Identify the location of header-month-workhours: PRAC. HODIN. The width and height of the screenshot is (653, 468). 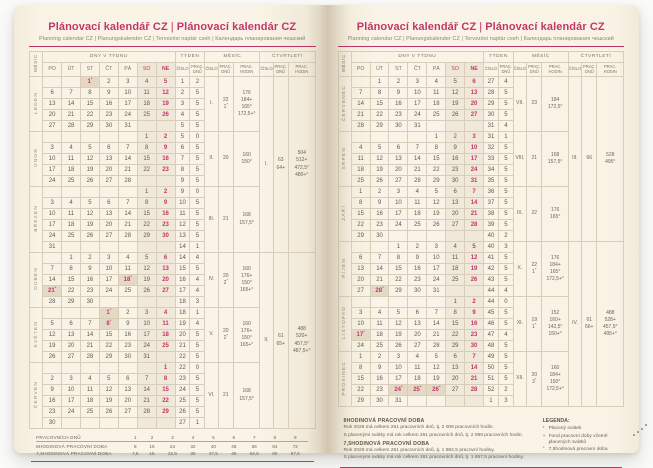
(555, 69).